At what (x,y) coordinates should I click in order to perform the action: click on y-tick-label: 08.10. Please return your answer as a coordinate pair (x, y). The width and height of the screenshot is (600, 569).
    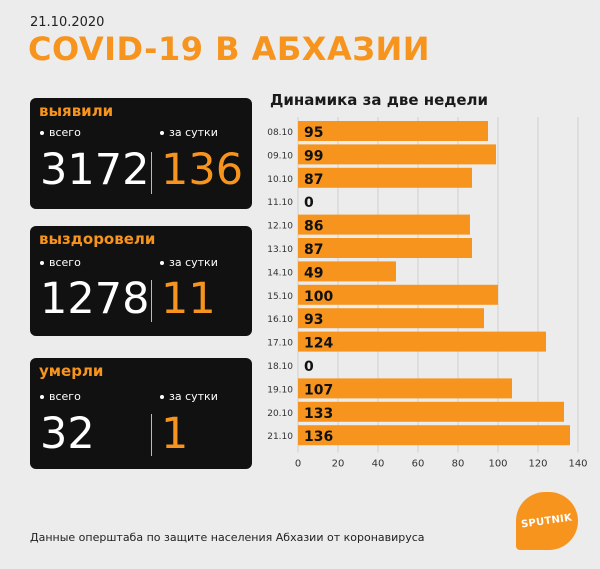
    Looking at the image, I should click on (280, 133).